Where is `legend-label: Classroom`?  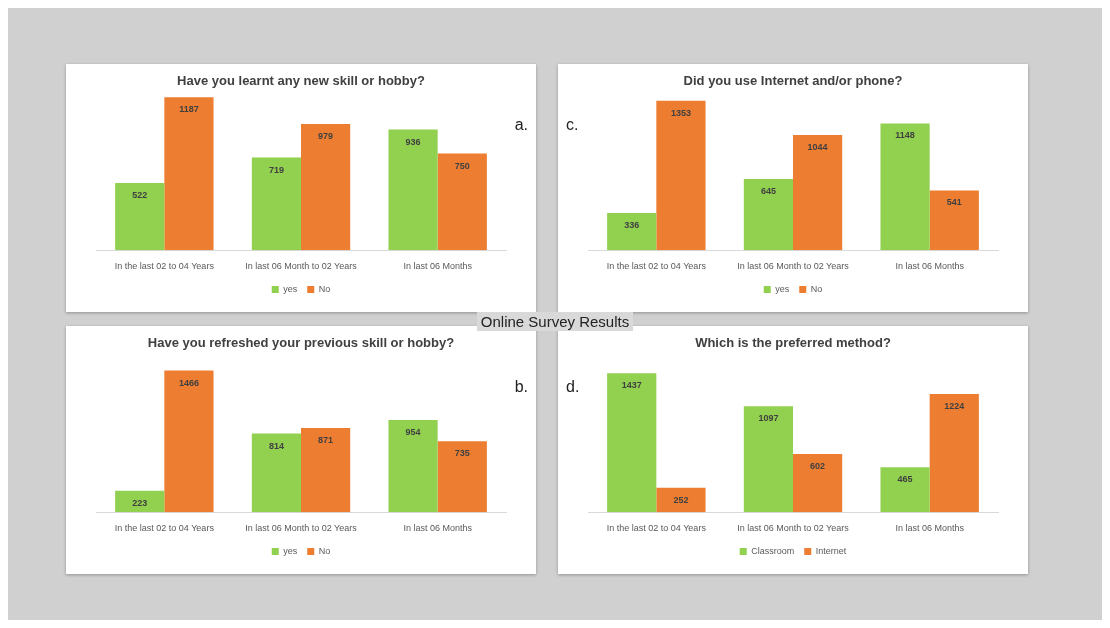 legend-label: Classroom is located at coordinates (773, 550).